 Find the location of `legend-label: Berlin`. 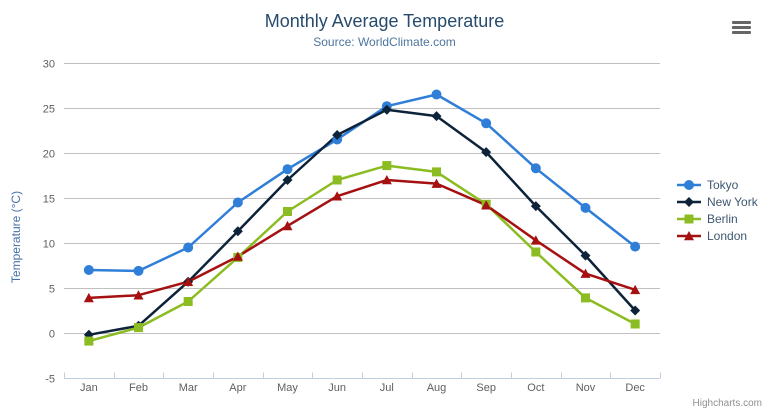

legend-label: Berlin is located at coordinates (722, 218).